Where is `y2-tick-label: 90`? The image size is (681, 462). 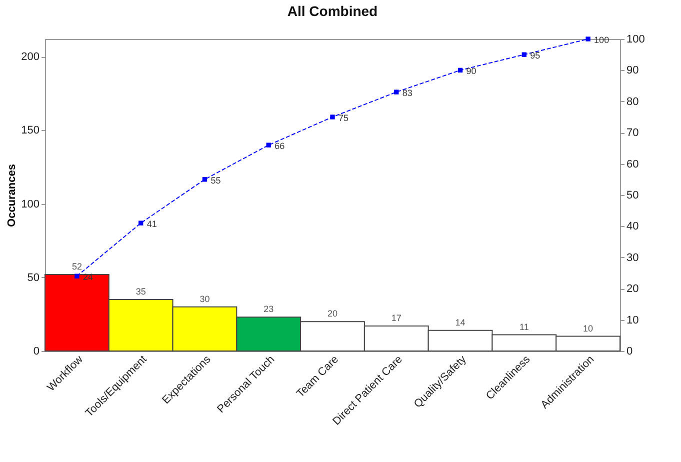 y2-tick-label: 90 is located at coordinates (632, 70).